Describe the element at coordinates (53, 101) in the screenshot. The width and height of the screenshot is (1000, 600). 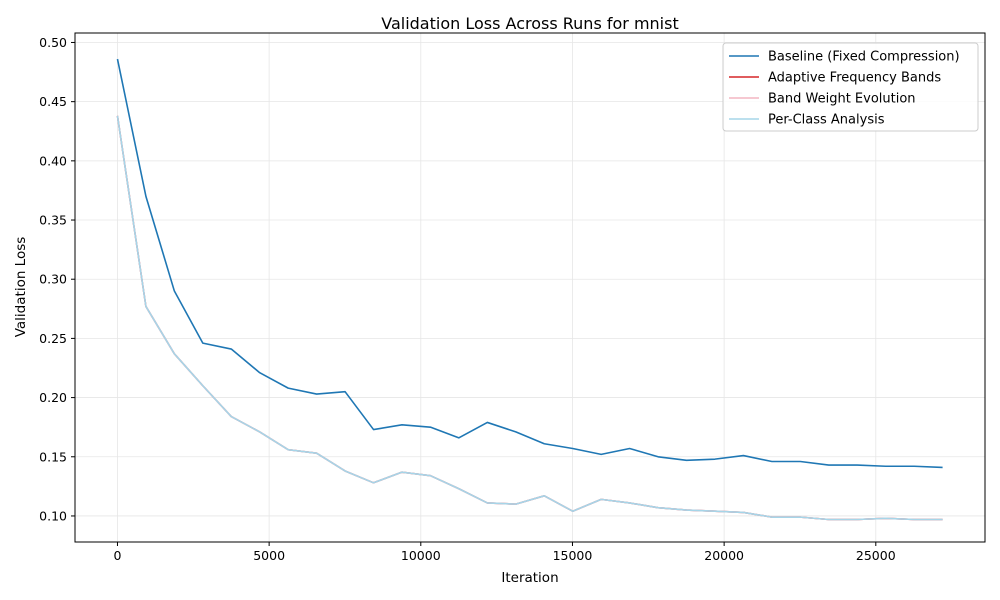
I see `y-tick-label: 0.45` at that location.